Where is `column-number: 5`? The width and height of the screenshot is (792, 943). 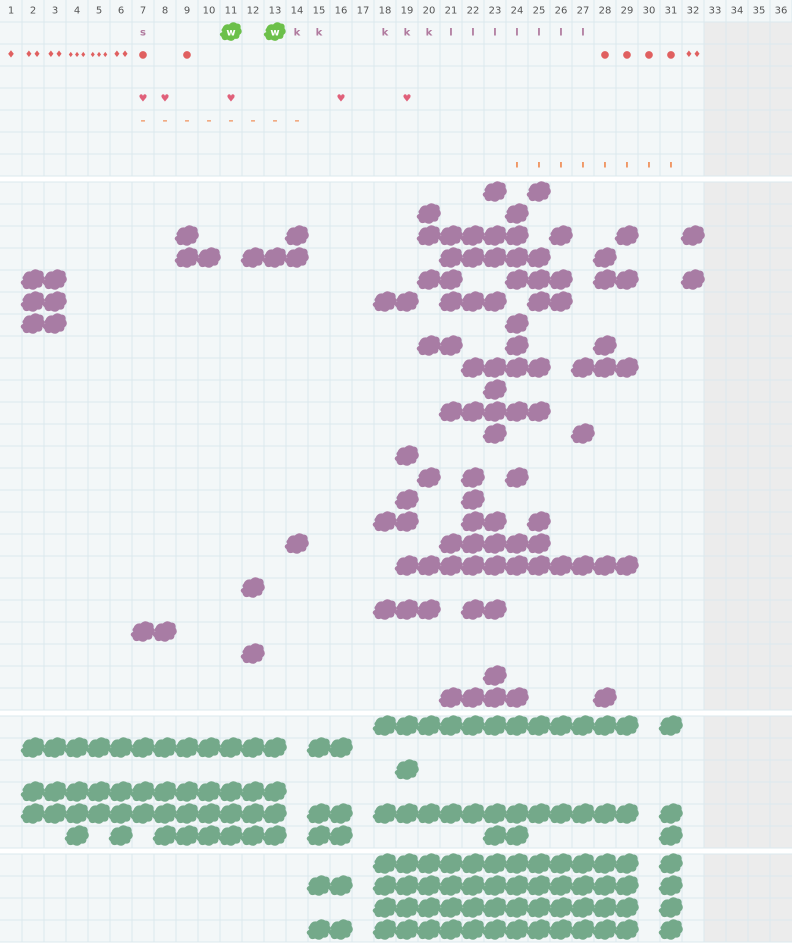 column-number: 5 is located at coordinates (99, 11).